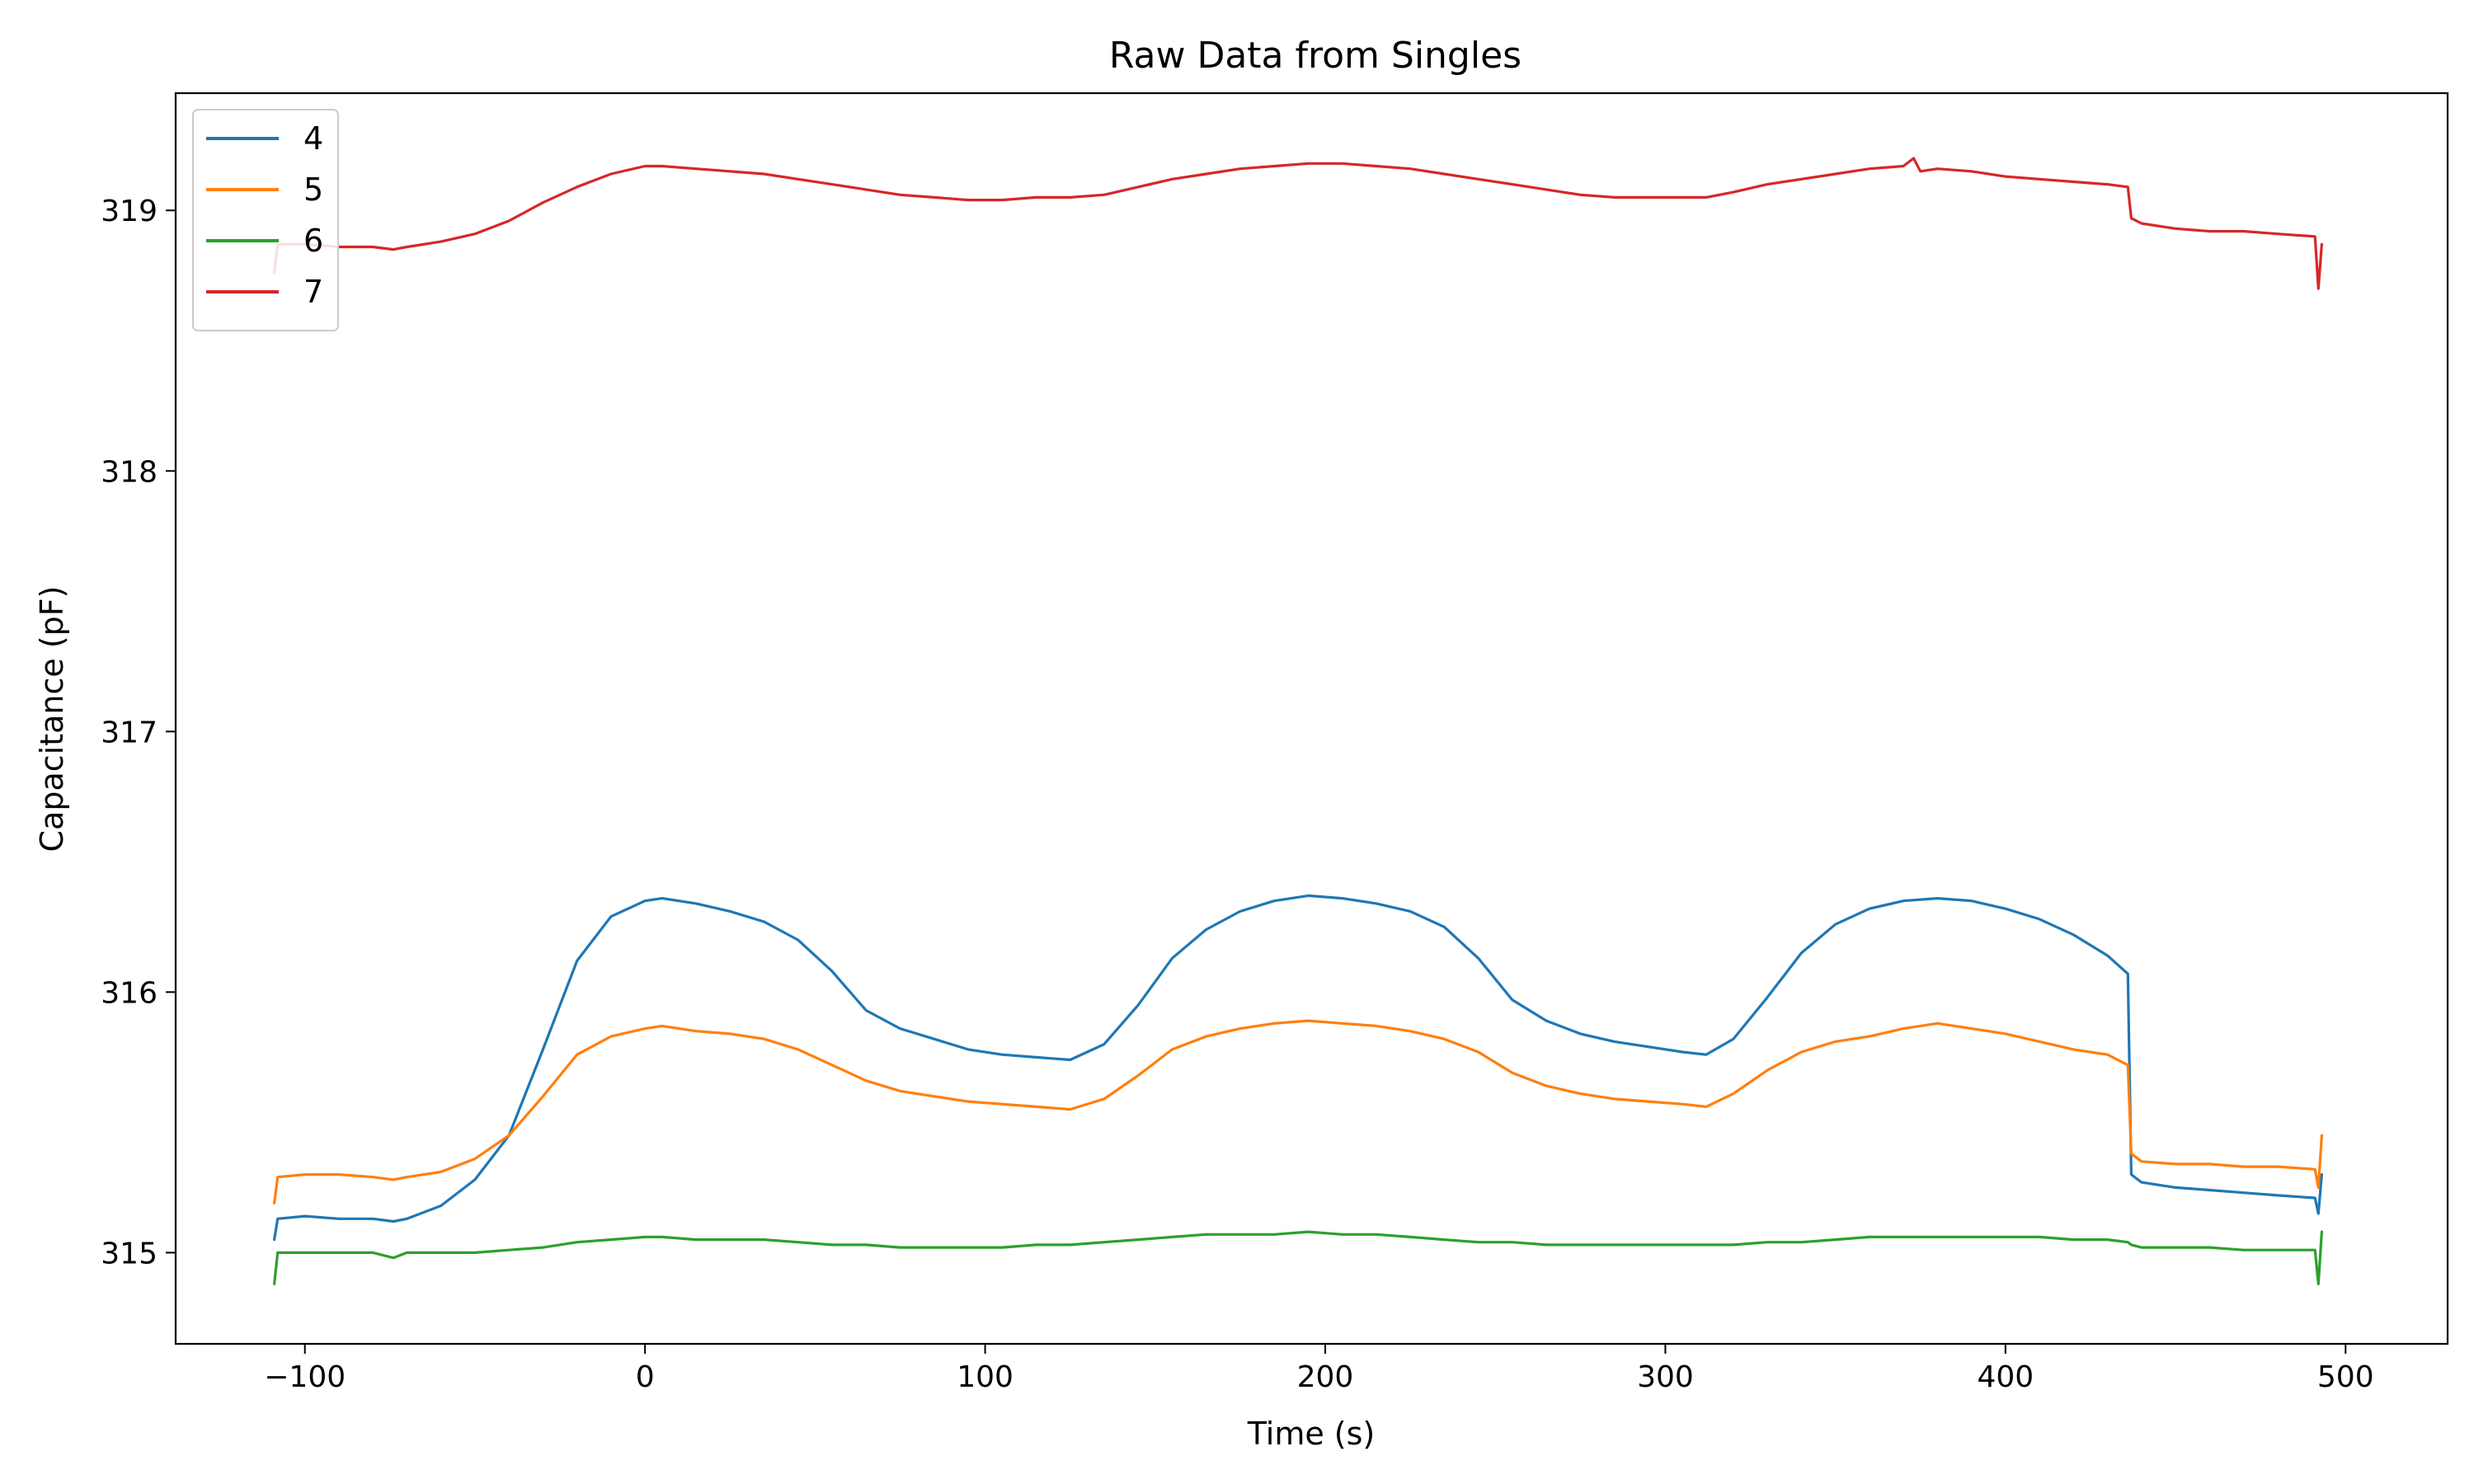 This screenshot has width=2474, height=1484. What do you see at coordinates (305, 1377) in the screenshot?
I see `x-tick-label: −100` at bounding box center [305, 1377].